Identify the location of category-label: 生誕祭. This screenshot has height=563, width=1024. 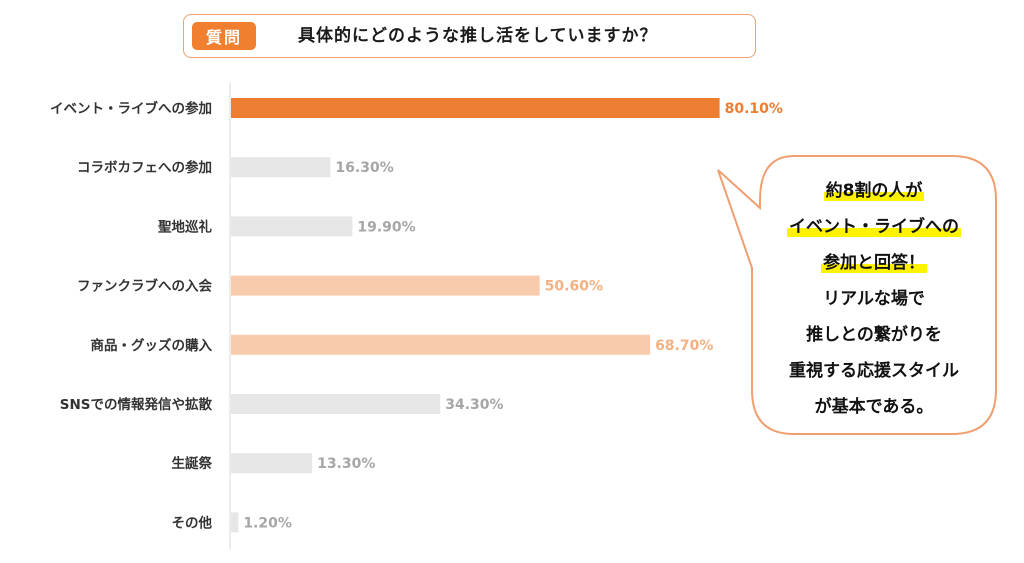
(192, 463).